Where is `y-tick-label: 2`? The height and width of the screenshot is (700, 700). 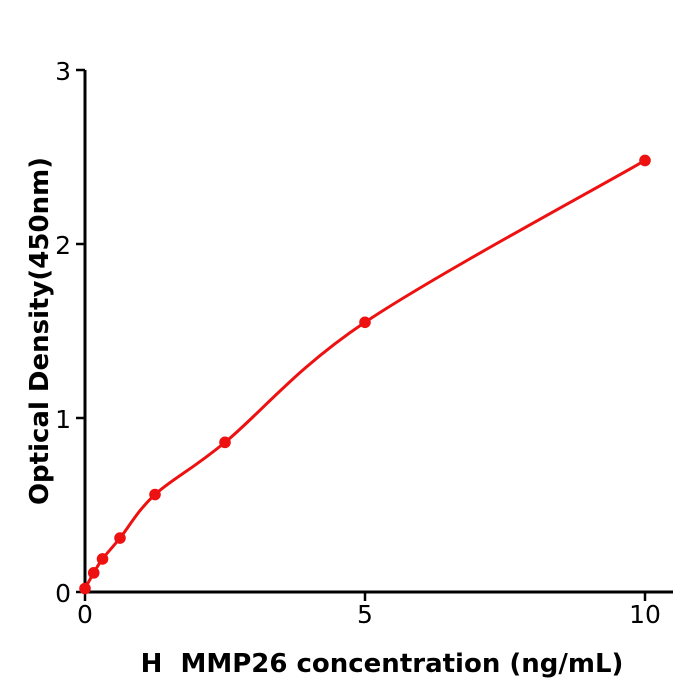
y-tick-label: 2 is located at coordinates (63, 245).